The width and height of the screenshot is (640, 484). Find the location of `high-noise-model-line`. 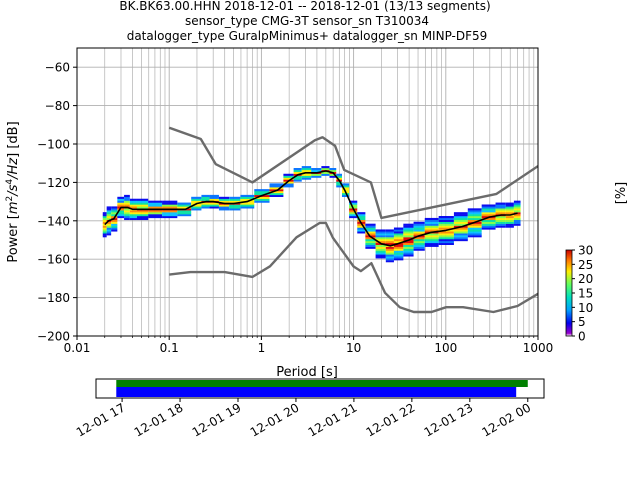

high-noise-model-line is located at coordinates (353, 173).